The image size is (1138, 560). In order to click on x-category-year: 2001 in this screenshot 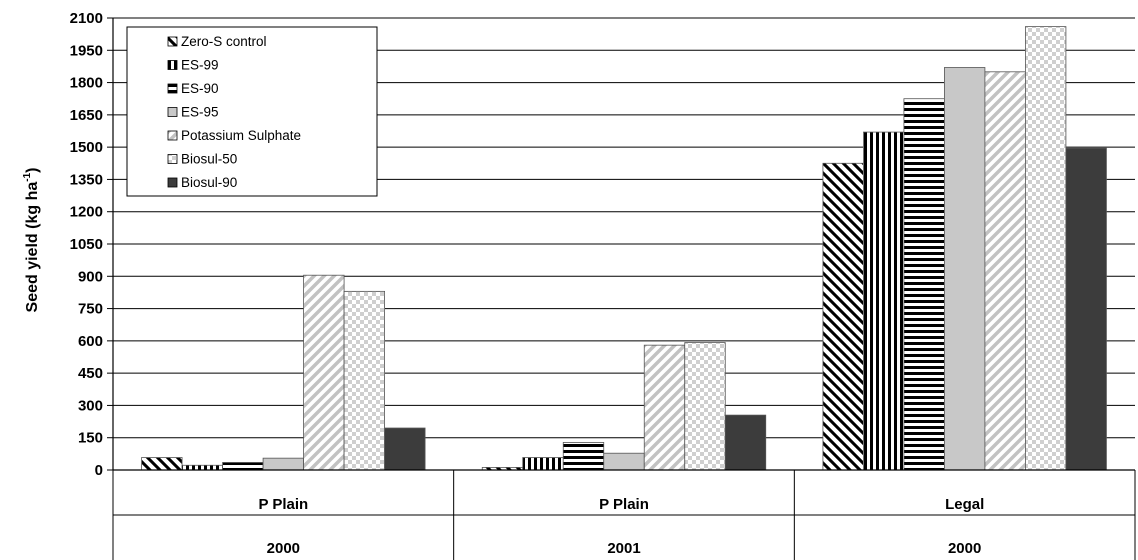, I will do `click(623, 548)`.